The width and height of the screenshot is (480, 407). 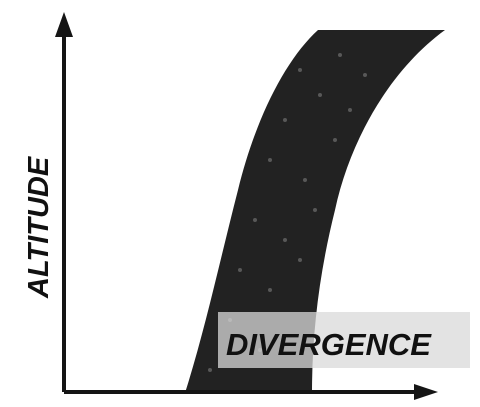 What do you see at coordinates (251, 392) in the screenshot?
I see `x-axis` at bounding box center [251, 392].